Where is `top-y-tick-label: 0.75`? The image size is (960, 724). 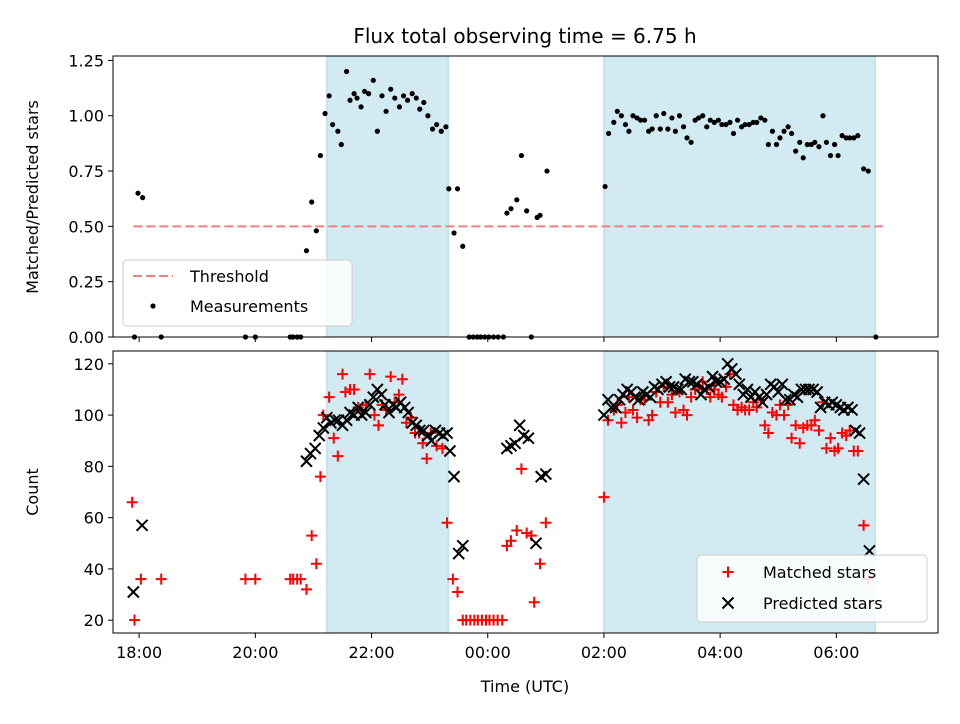
top-y-tick-label: 0.75 is located at coordinates (86, 171).